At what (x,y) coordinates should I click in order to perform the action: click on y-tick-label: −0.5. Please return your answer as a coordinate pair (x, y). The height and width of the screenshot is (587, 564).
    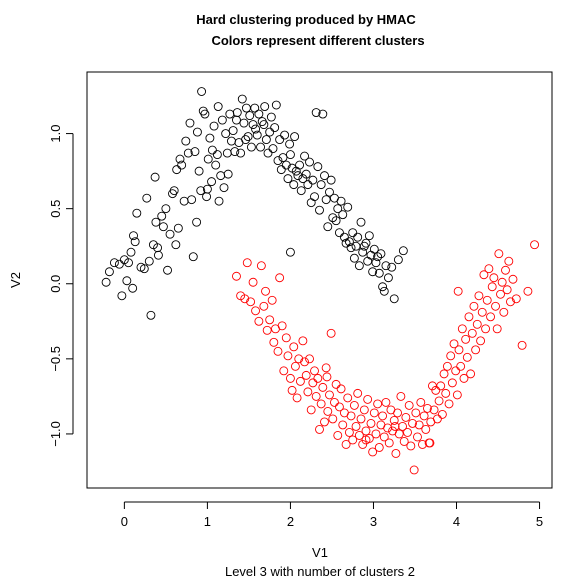
    Looking at the image, I should click on (55, 359).